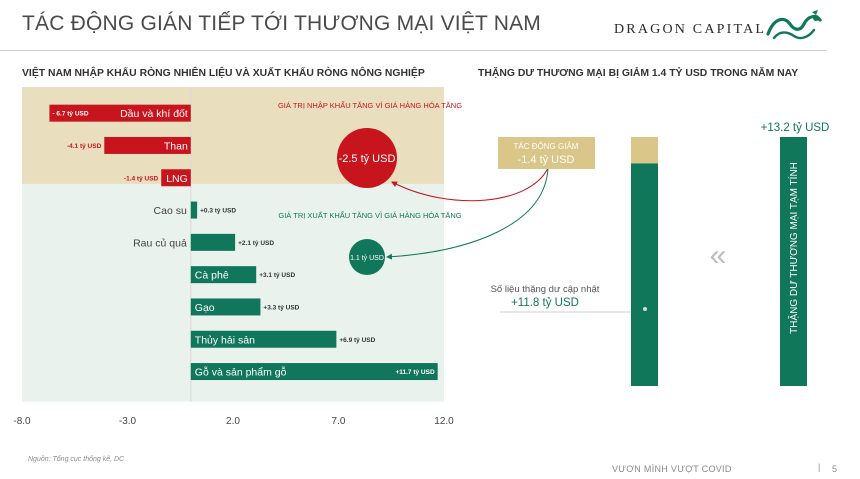 Image resolution: width=860 pixels, height=479 pixels. What do you see at coordinates (160, 243) in the screenshot?
I see `bar-category-label-4: Rau củ quả` at bounding box center [160, 243].